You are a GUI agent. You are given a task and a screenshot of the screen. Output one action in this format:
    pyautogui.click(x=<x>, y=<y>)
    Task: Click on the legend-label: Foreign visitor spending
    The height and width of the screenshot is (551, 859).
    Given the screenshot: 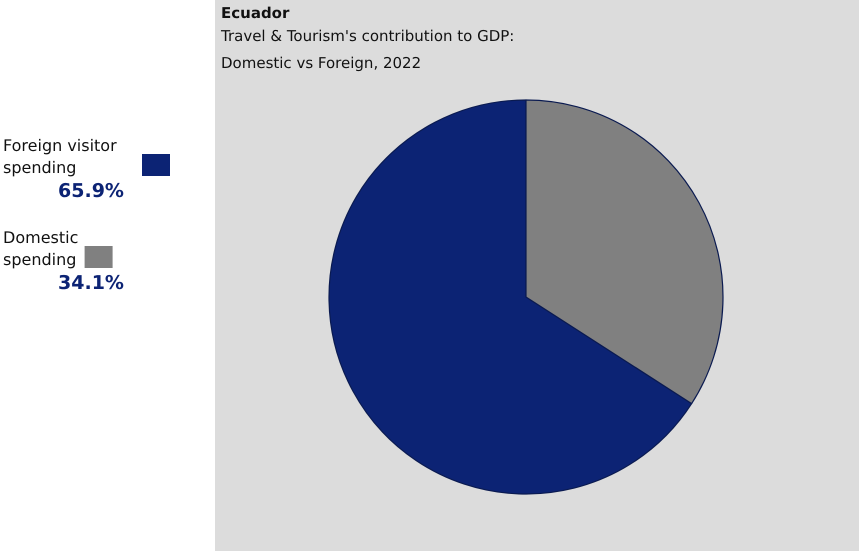 What is the action you would take?
    pyautogui.click(x=60, y=156)
    